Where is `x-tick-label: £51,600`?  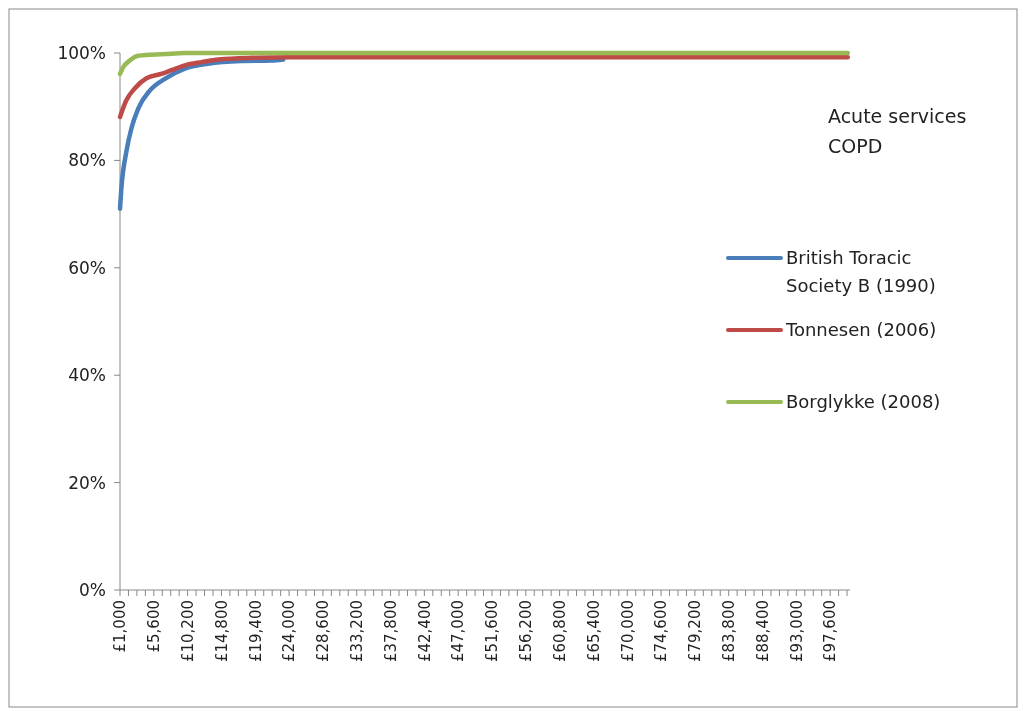 x-tick-label: £51,600 is located at coordinates (492, 631).